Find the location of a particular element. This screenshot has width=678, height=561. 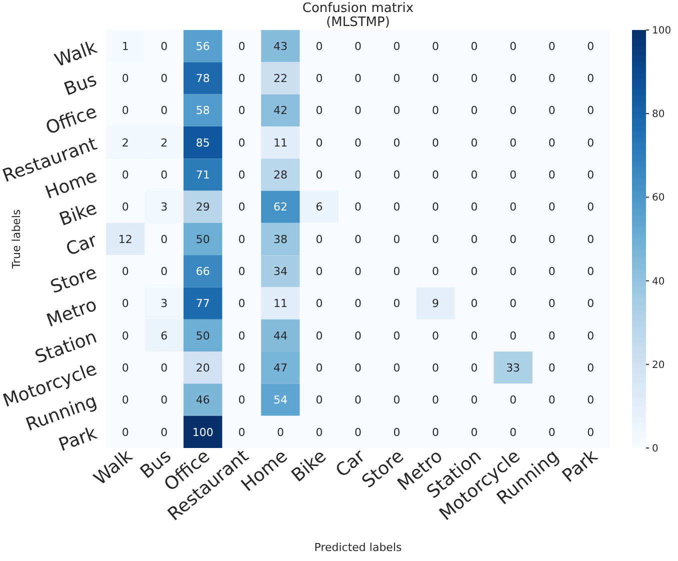

data-label: 28 is located at coordinates (280, 175).